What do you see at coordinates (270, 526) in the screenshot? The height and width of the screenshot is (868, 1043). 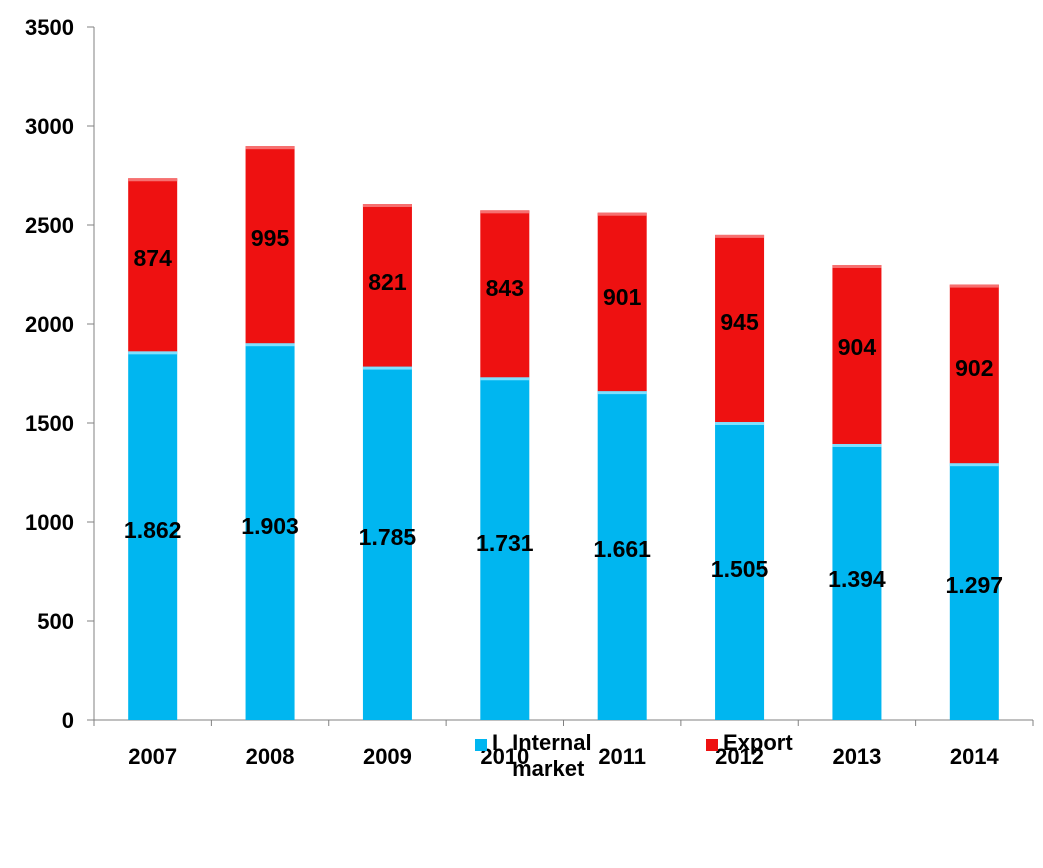 I see `data-label-internal-market: 1.903` at bounding box center [270, 526].